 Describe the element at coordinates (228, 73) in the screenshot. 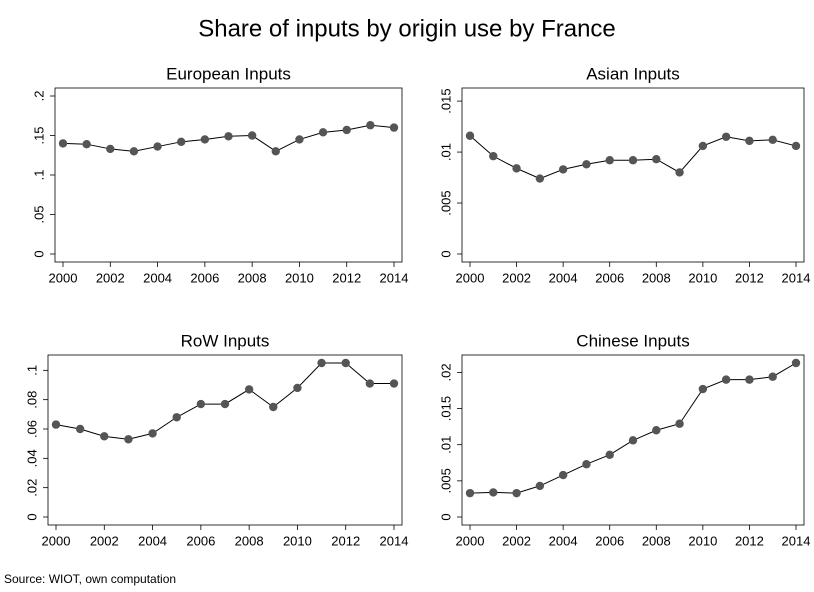

I see `panel-title: European Inputs` at that location.